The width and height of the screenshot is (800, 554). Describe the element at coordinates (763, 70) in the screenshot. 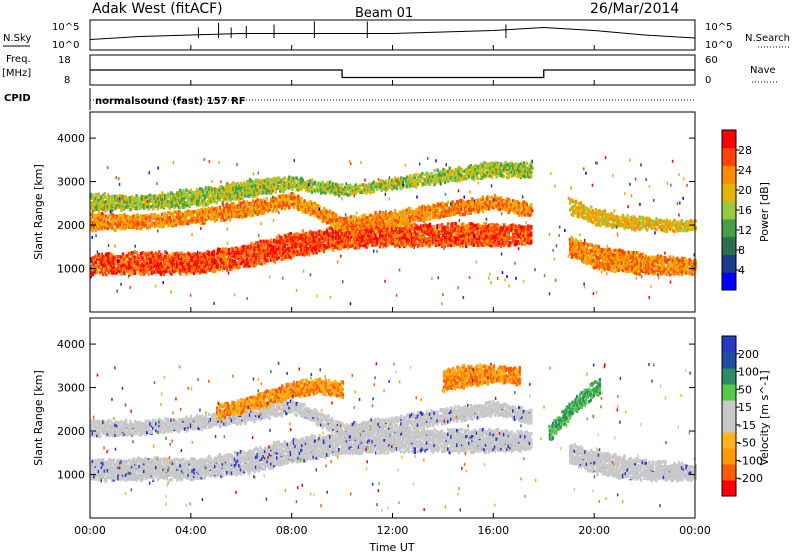

I see `nave-label: Nave` at that location.